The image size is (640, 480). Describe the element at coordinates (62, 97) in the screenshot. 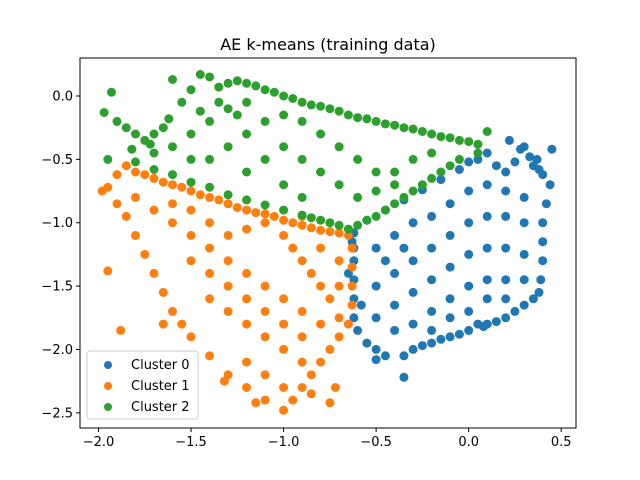

I see `y-tick-label: 0.0` at that location.